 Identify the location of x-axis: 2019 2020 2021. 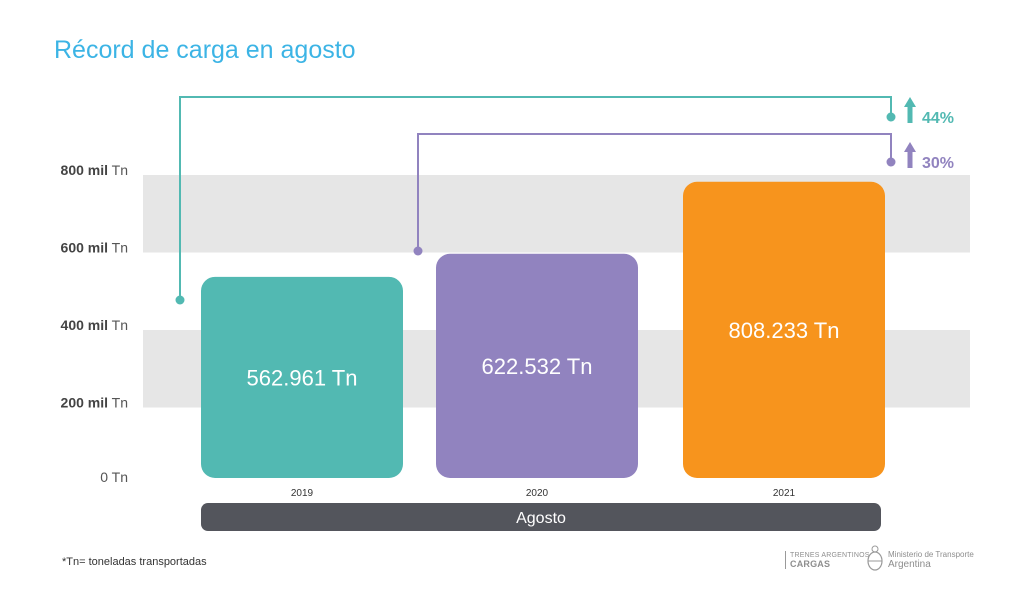
(543, 493).